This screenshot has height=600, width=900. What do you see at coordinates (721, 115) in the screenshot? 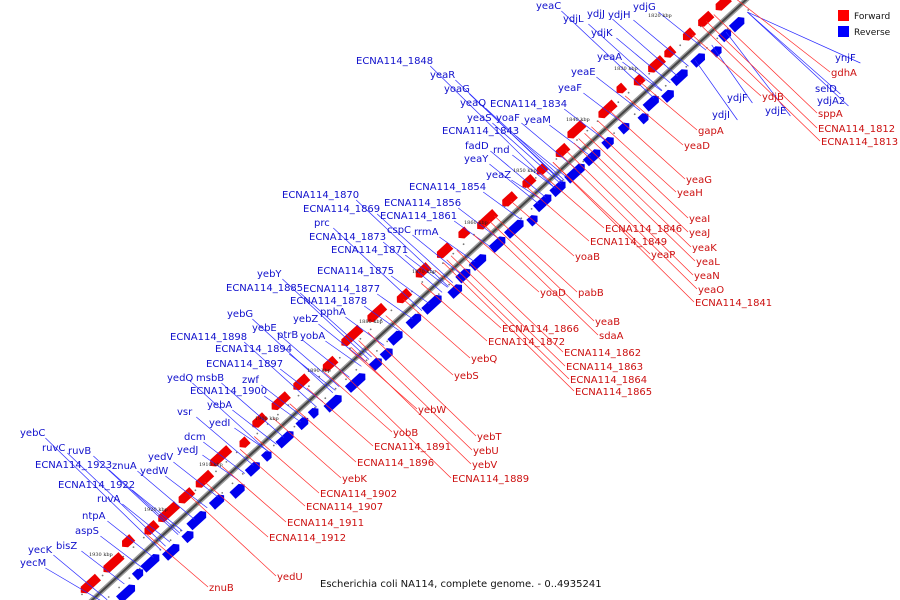
I see `gene-label-ydji: ydjI` at bounding box center [721, 115].